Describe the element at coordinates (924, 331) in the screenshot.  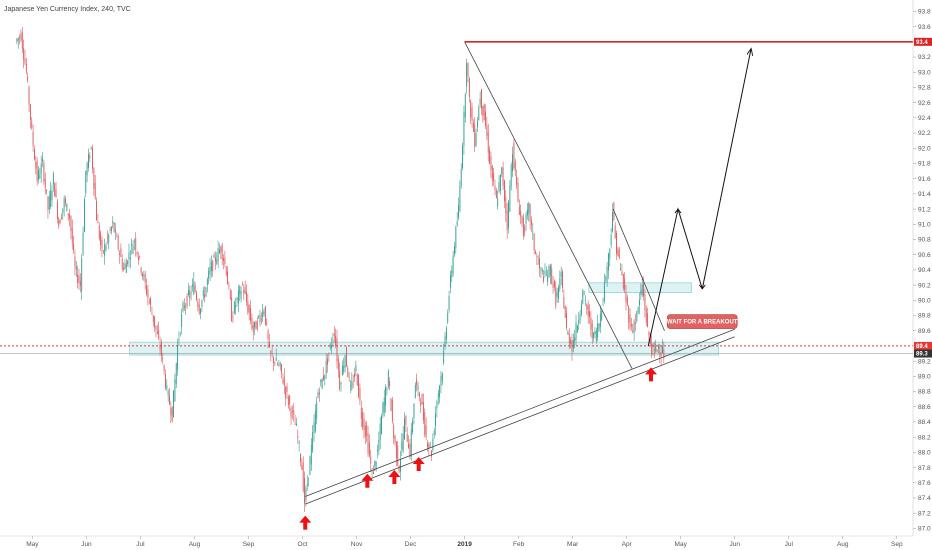
I see `y-tick-label: 89.6` at that location.